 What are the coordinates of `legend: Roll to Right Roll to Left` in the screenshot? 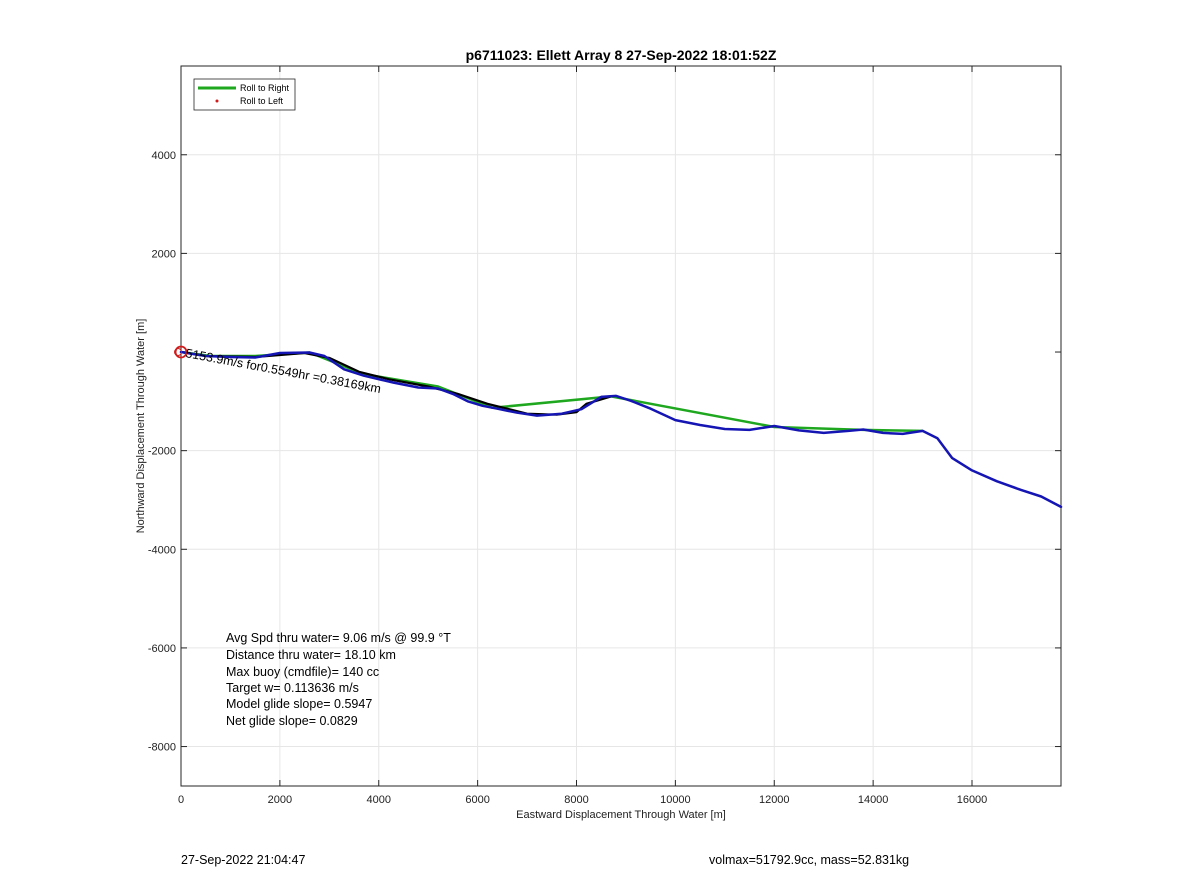 It's located at (244, 94).